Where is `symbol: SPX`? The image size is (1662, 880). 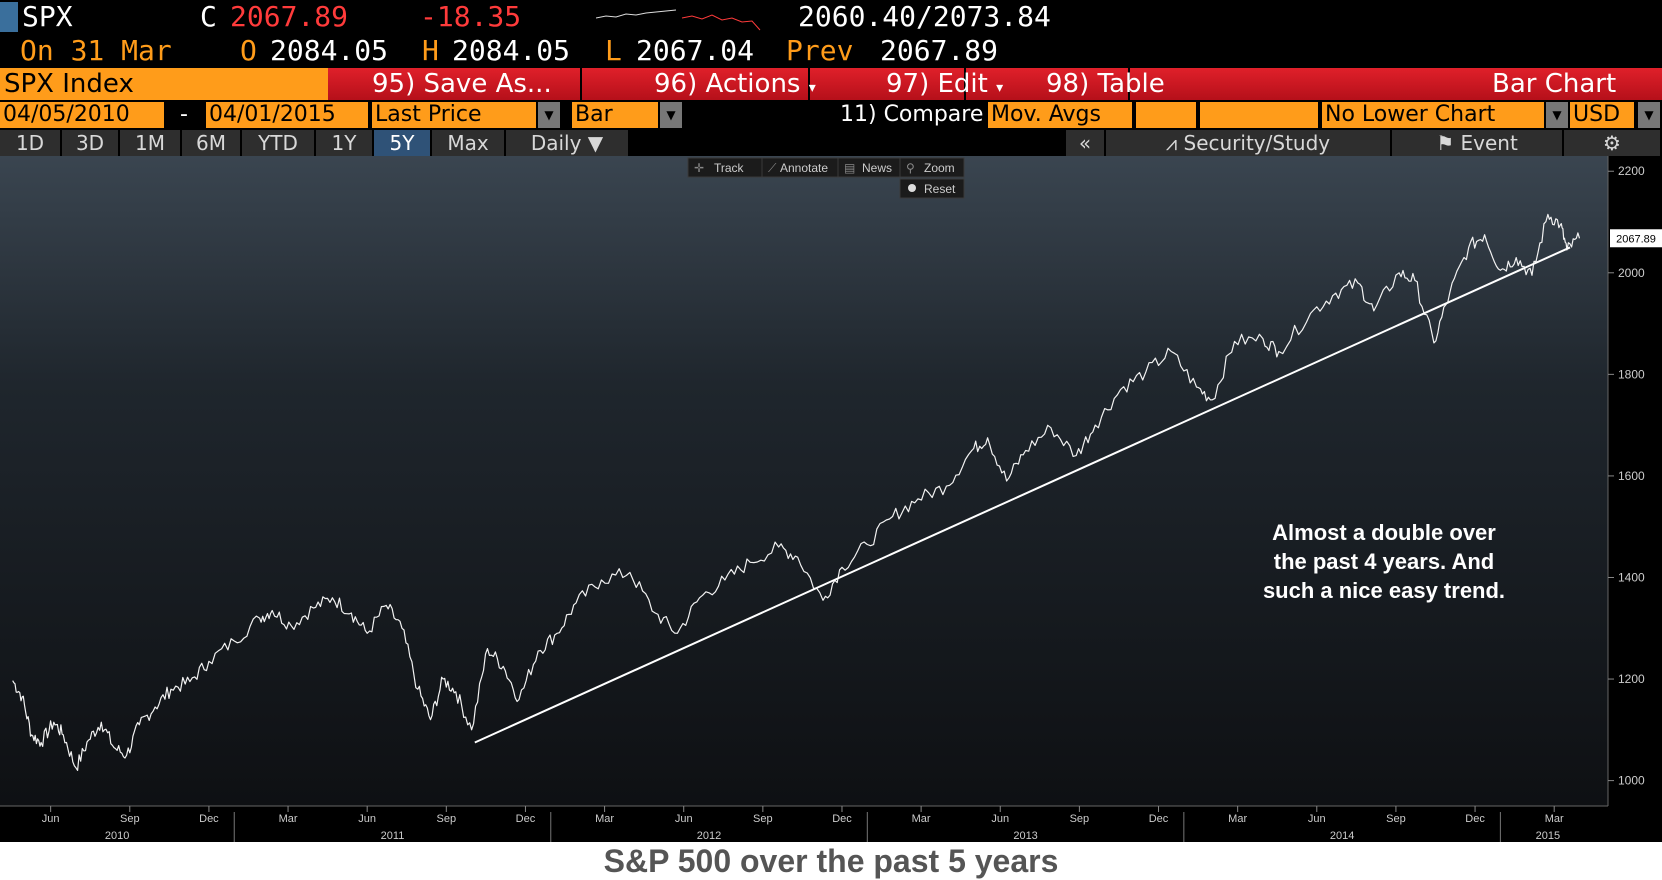 symbol: SPX is located at coordinates (47, 16).